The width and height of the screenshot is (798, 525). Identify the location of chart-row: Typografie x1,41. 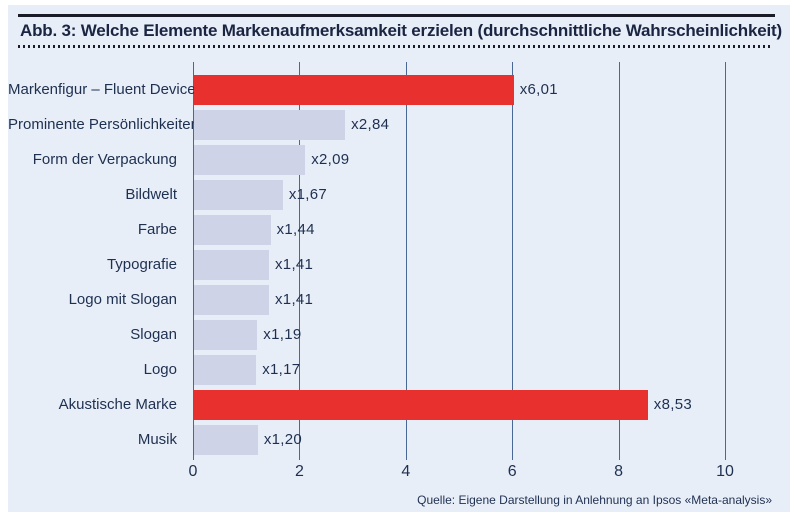
(399, 264).